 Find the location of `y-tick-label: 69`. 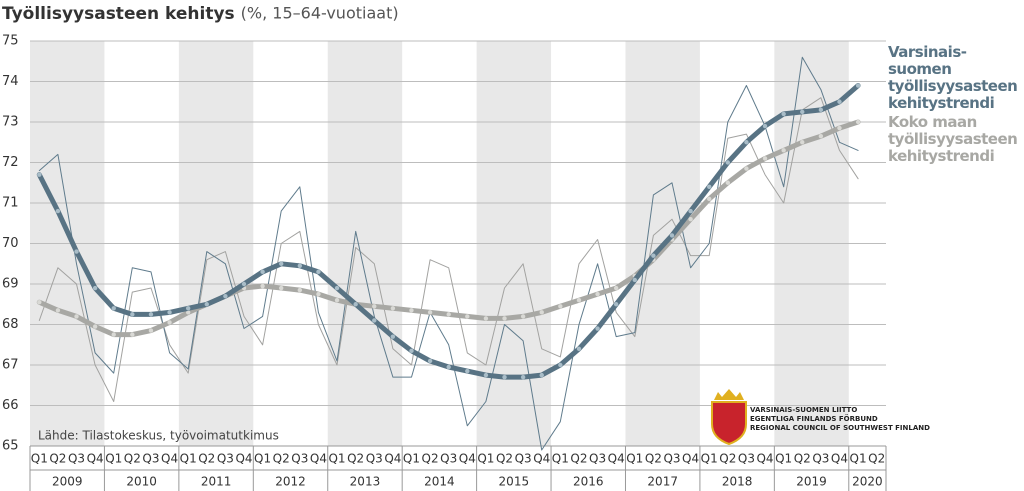

y-tick-label: 69 is located at coordinates (10, 284).